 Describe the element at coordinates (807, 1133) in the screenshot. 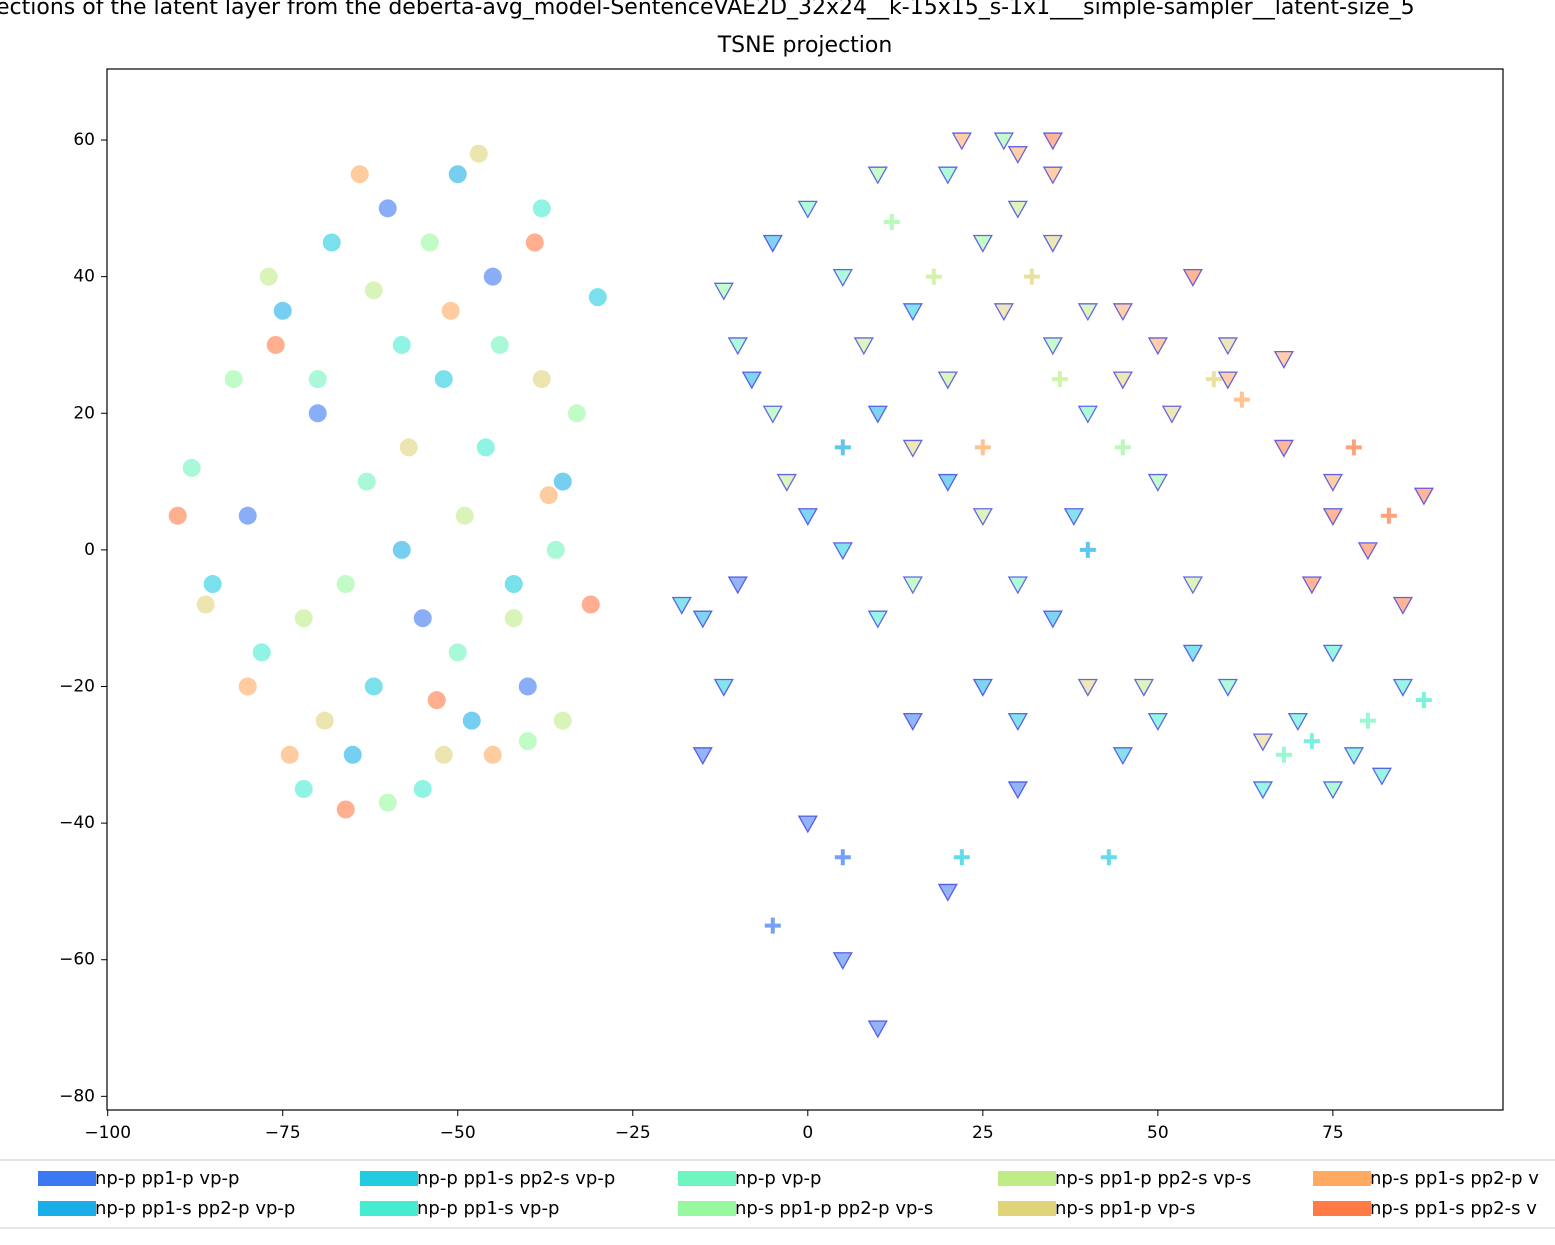

I see `x-tick-label: 0` at that location.